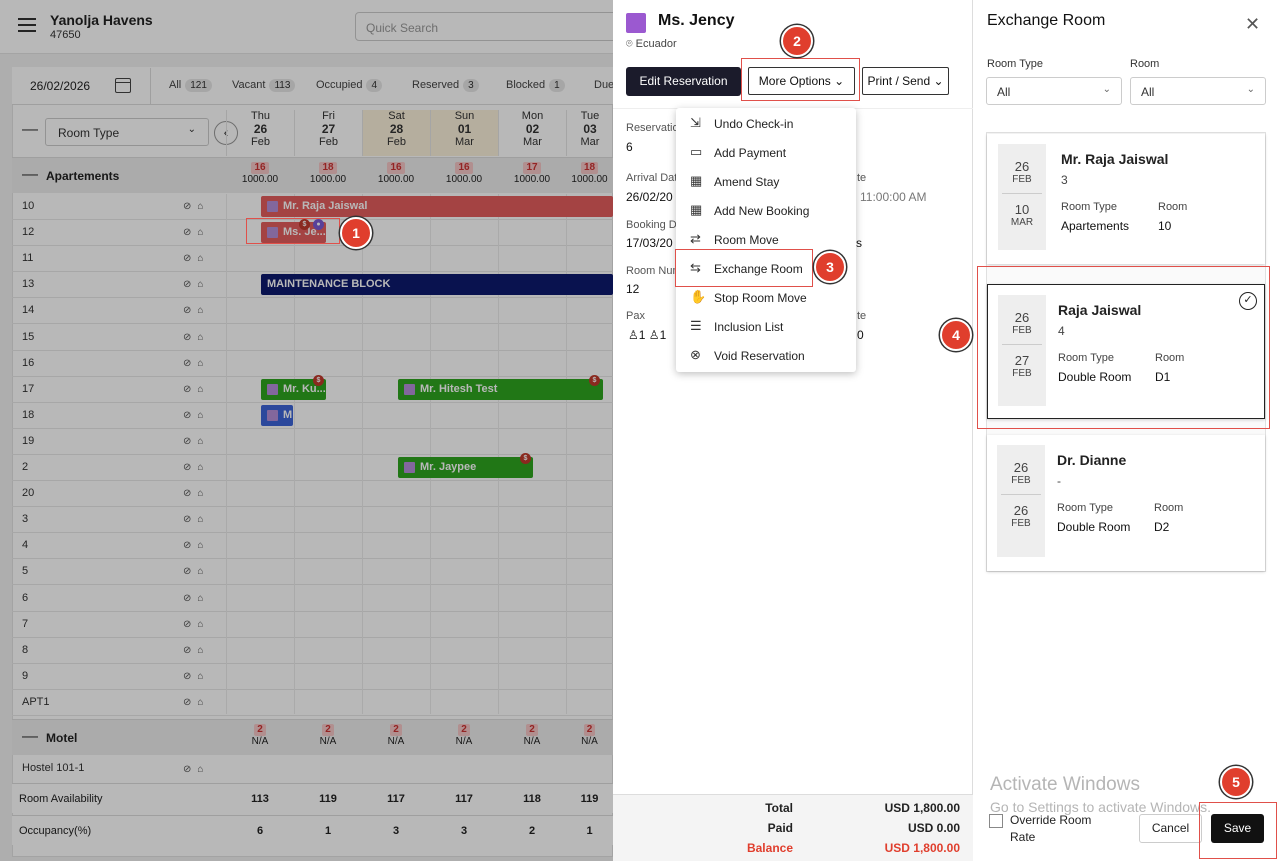 The image size is (1279, 861). What do you see at coordinates (28, 363) in the screenshot?
I see `room-label: 16` at bounding box center [28, 363].